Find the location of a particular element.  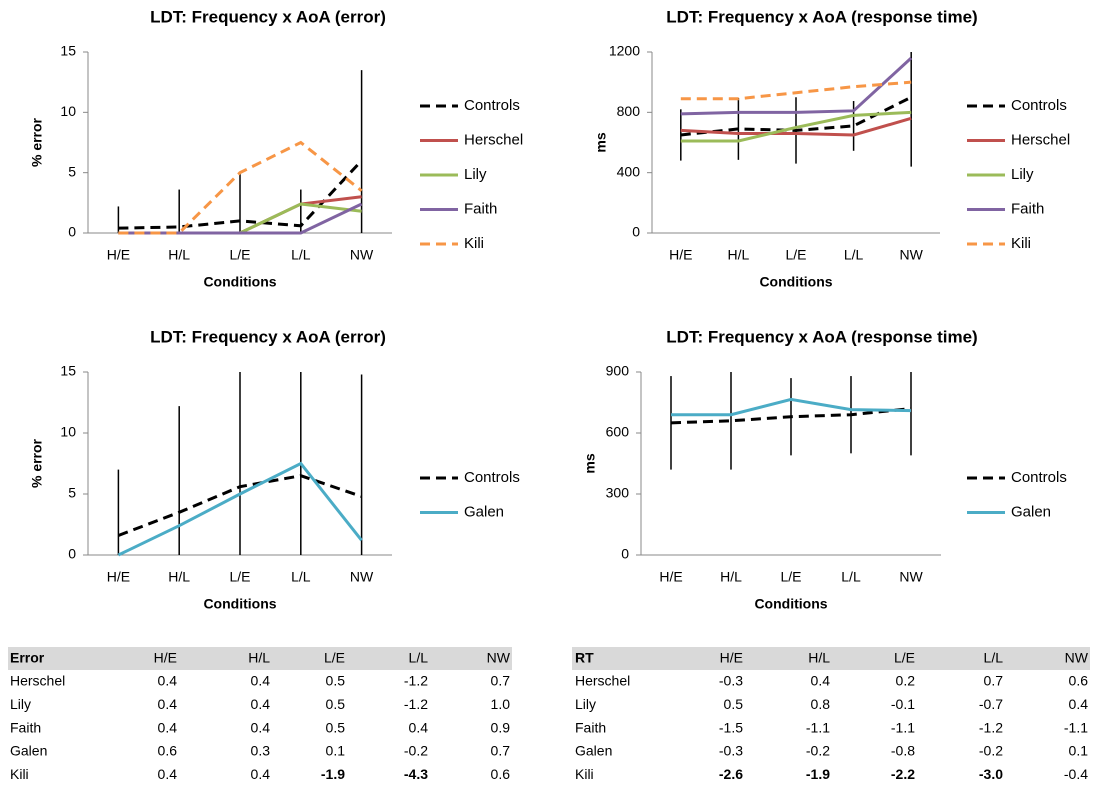

table-cell: Error is located at coordinates (27, 658).